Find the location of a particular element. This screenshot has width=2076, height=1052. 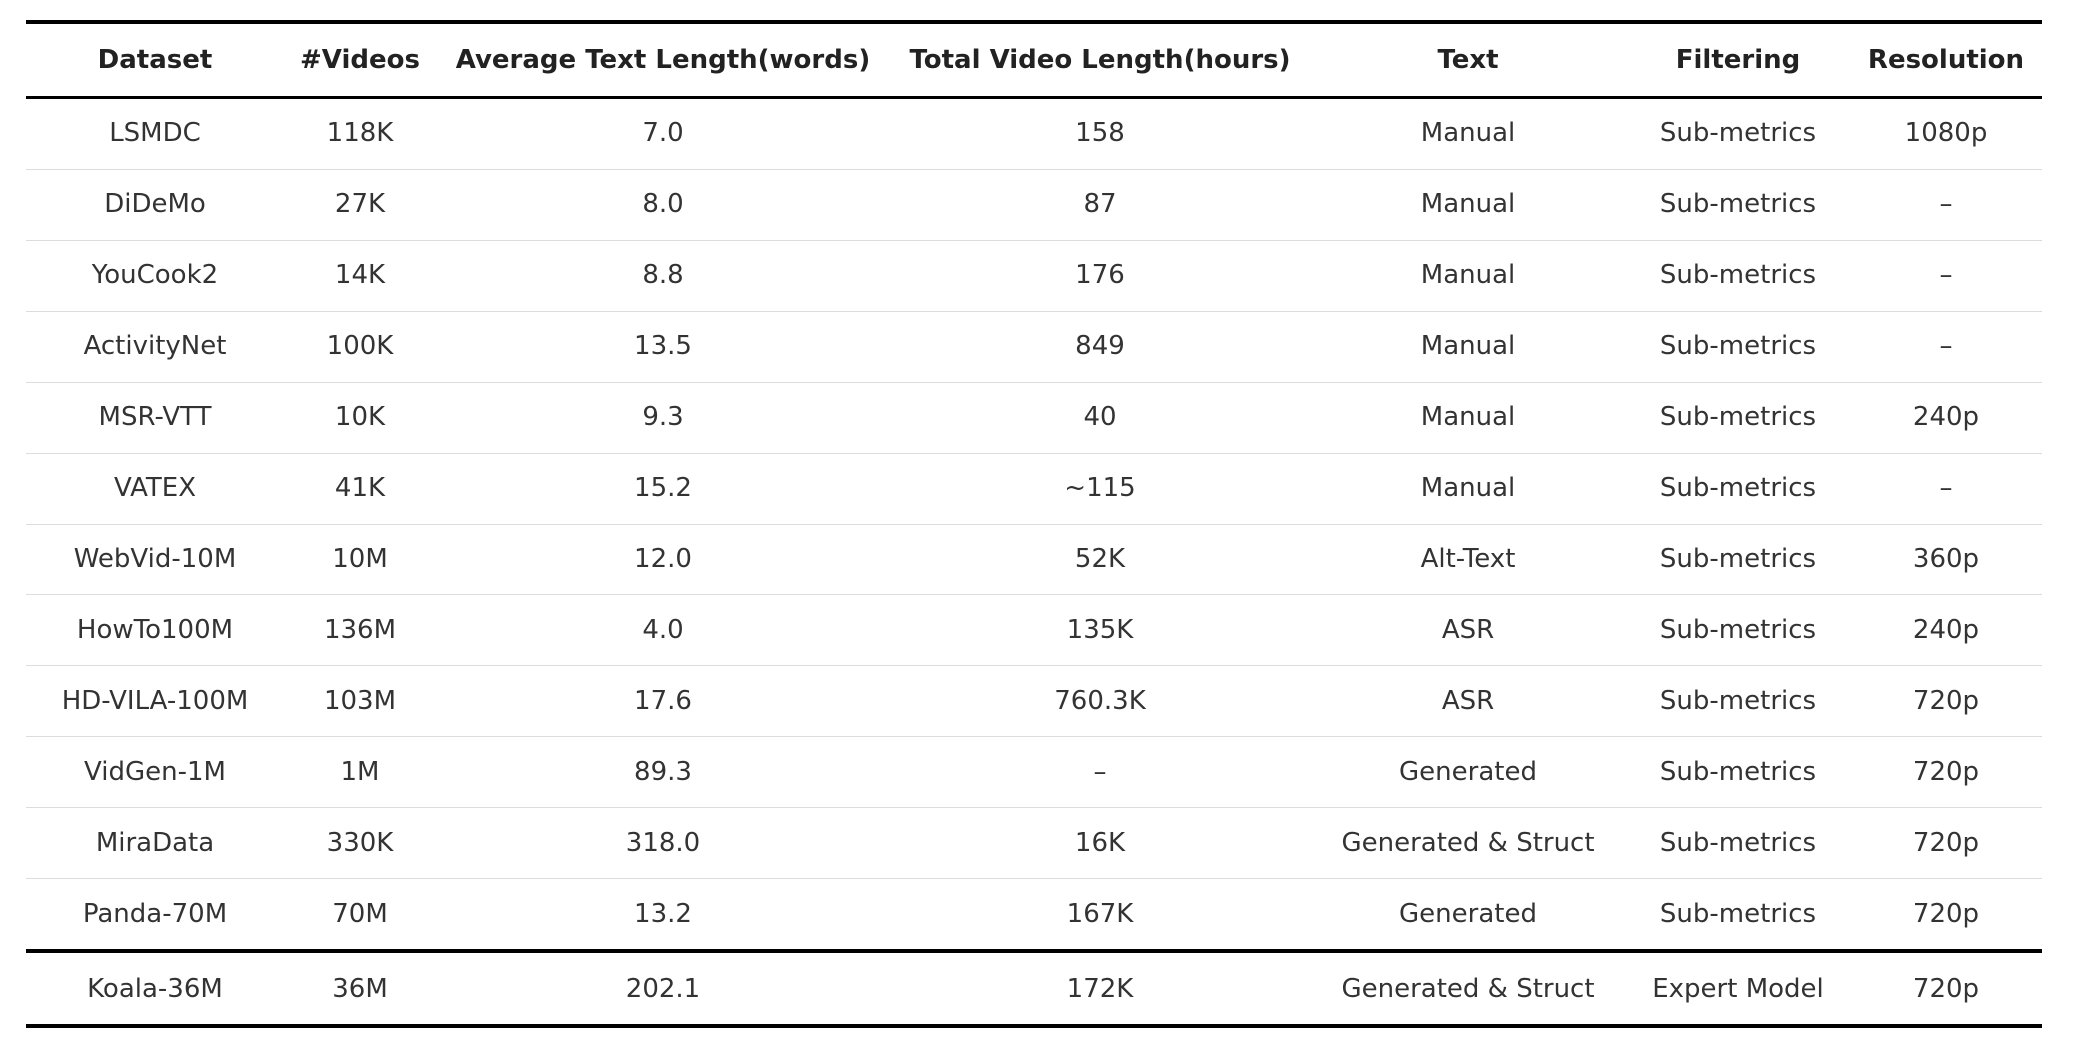

header-cell: Average Text Length(words) is located at coordinates (663, 60).